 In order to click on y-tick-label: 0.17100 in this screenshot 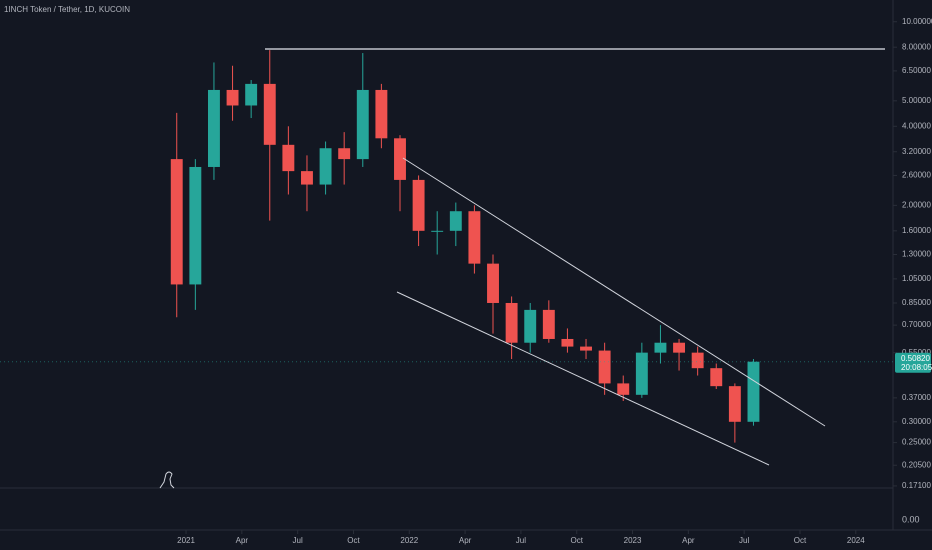, I will do `click(916, 485)`.